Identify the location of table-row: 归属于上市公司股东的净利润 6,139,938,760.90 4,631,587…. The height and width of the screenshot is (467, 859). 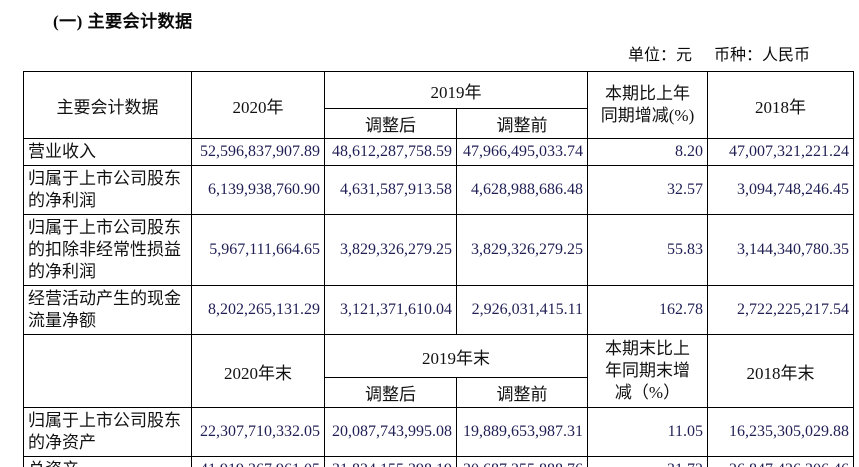
(438, 190).